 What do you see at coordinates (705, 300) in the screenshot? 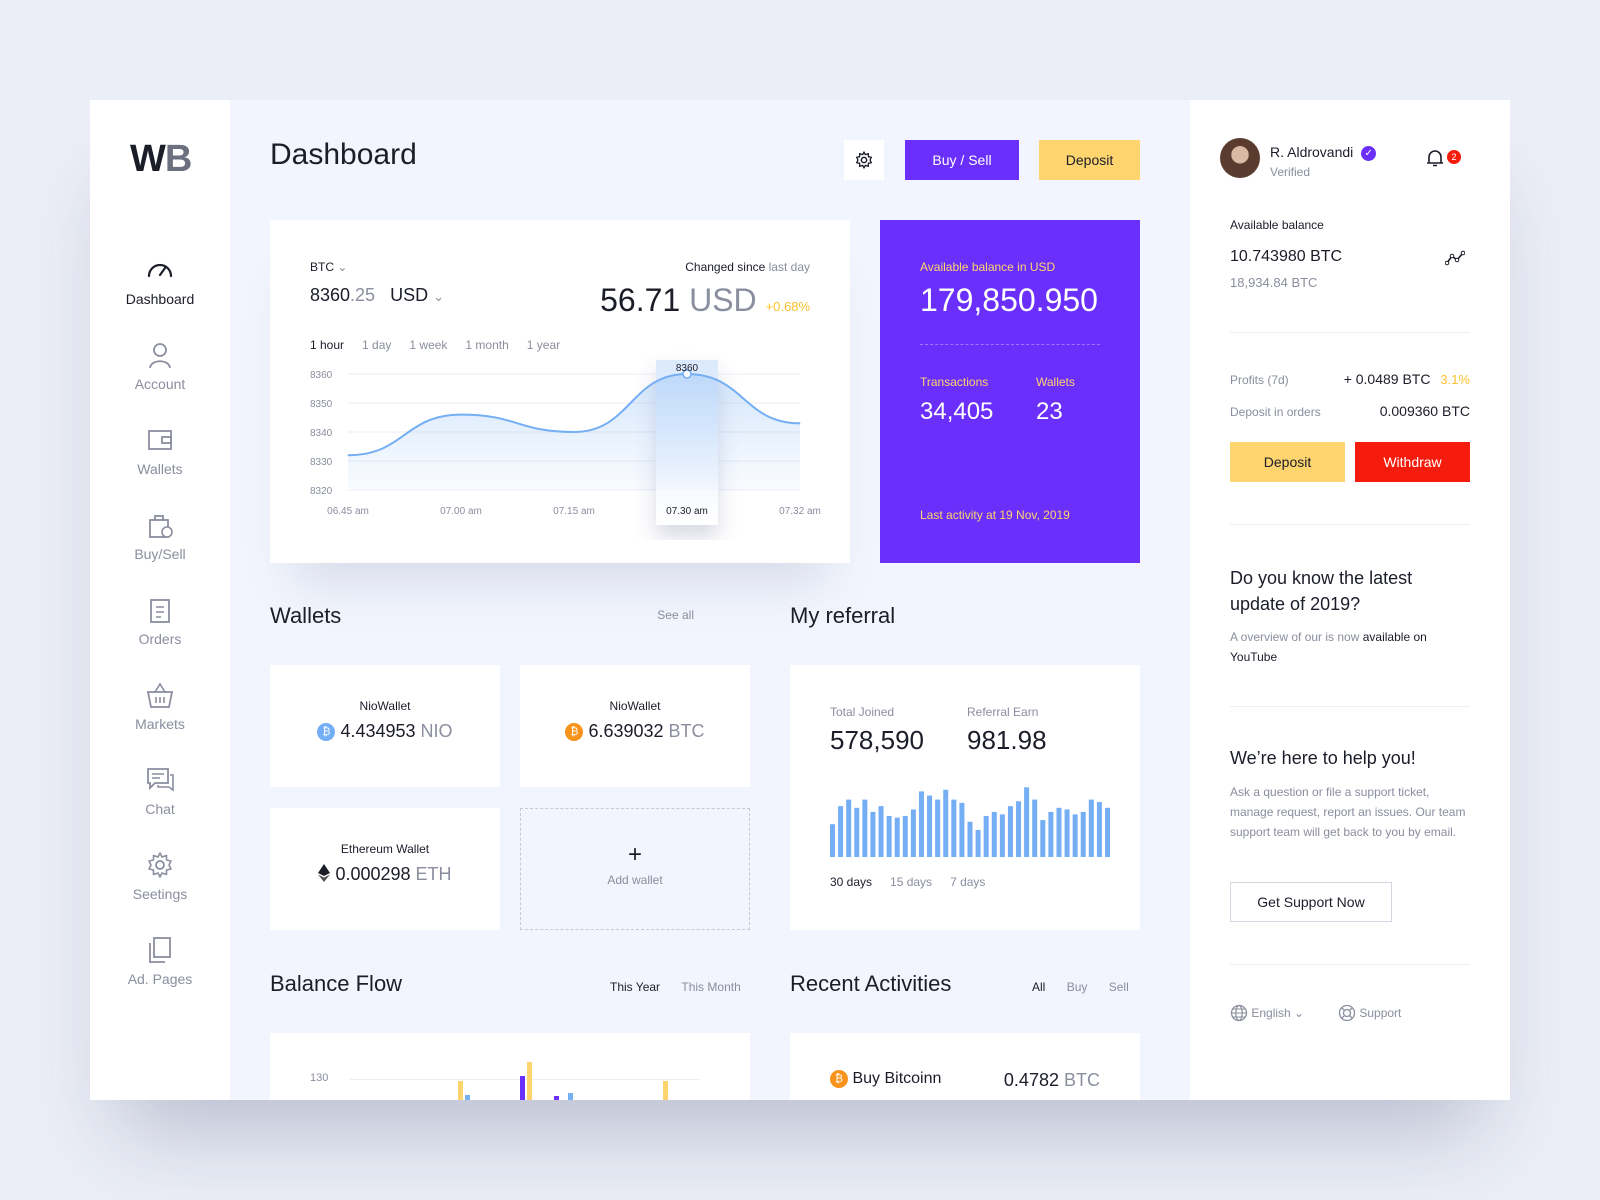
I see `change-value: 56.71 USD +0.68%` at bounding box center [705, 300].